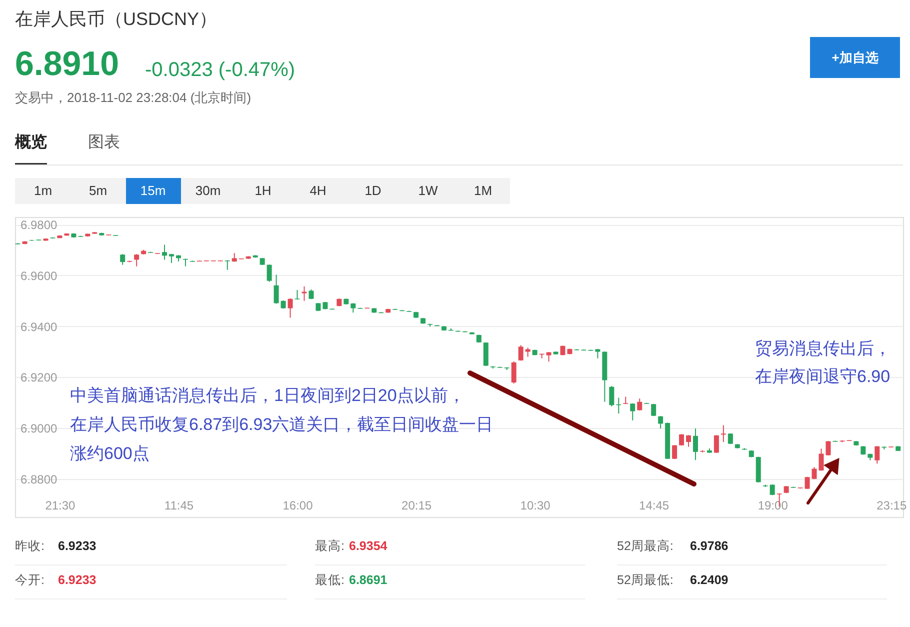 The height and width of the screenshot is (627, 910). Describe the element at coordinates (153, 190) in the screenshot. I see `text: 15m` at that location.